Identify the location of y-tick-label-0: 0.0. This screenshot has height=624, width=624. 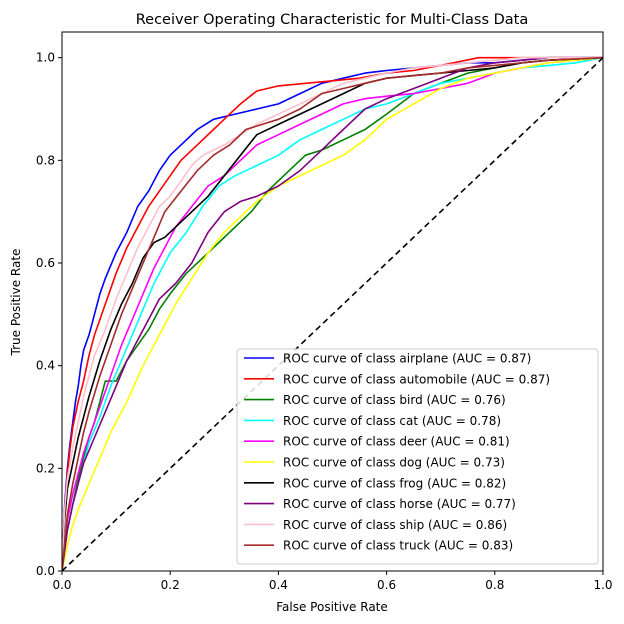
(45, 571).